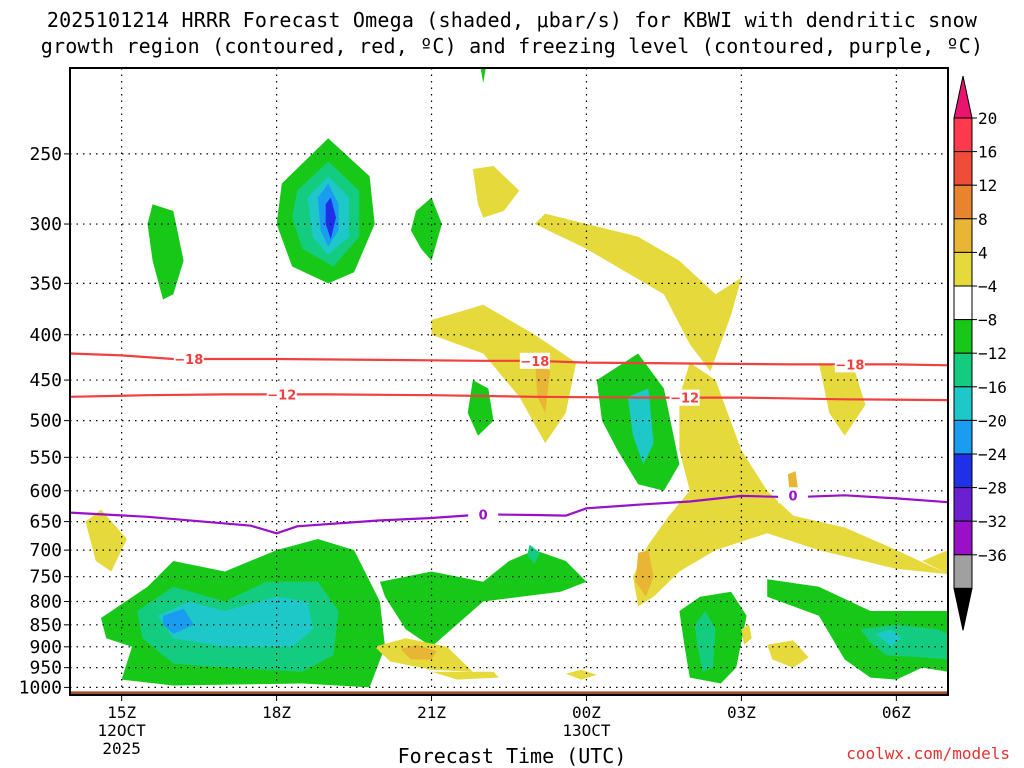 The width and height of the screenshot is (1024, 768). What do you see at coordinates (122, 730) in the screenshot?
I see `x-tick-date-15Z: 12OCT` at bounding box center [122, 730].